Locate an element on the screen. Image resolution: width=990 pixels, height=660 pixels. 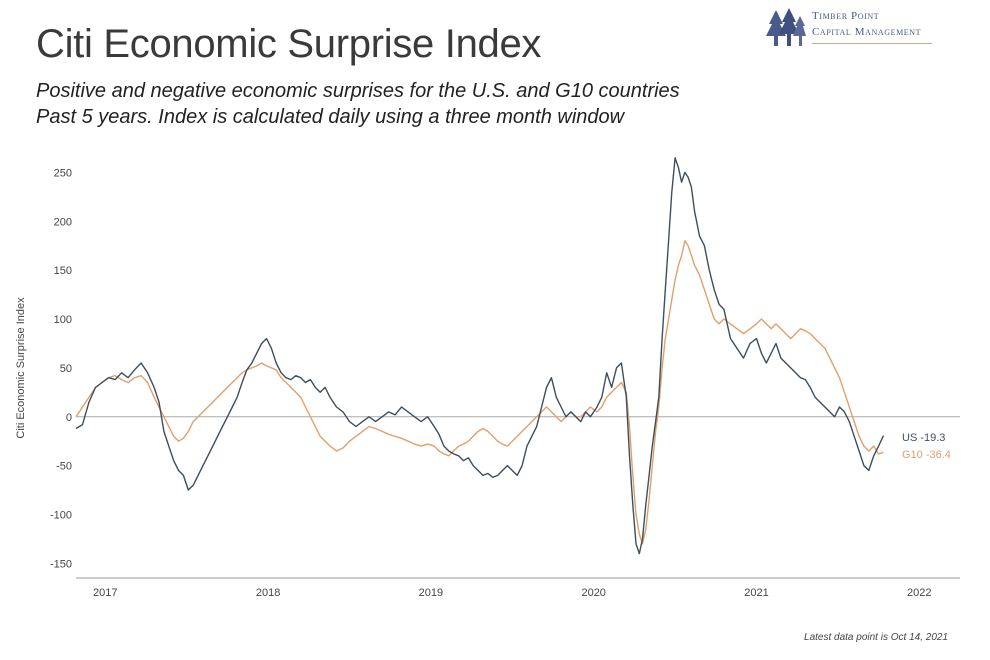
x-tick-label: 2021 is located at coordinates (756, 593).